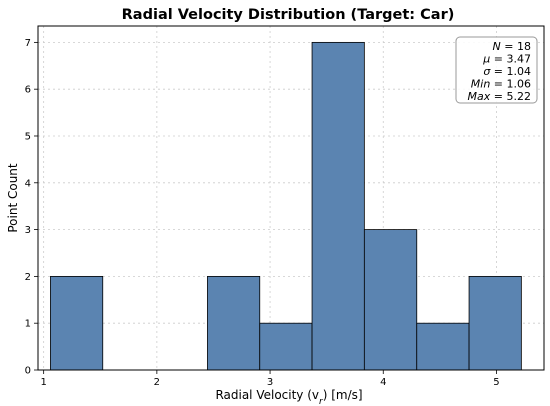 This screenshot has height=406, width=550. What do you see at coordinates (28, 230) in the screenshot?
I see `y-tick-label: 3` at bounding box center [28, 230].